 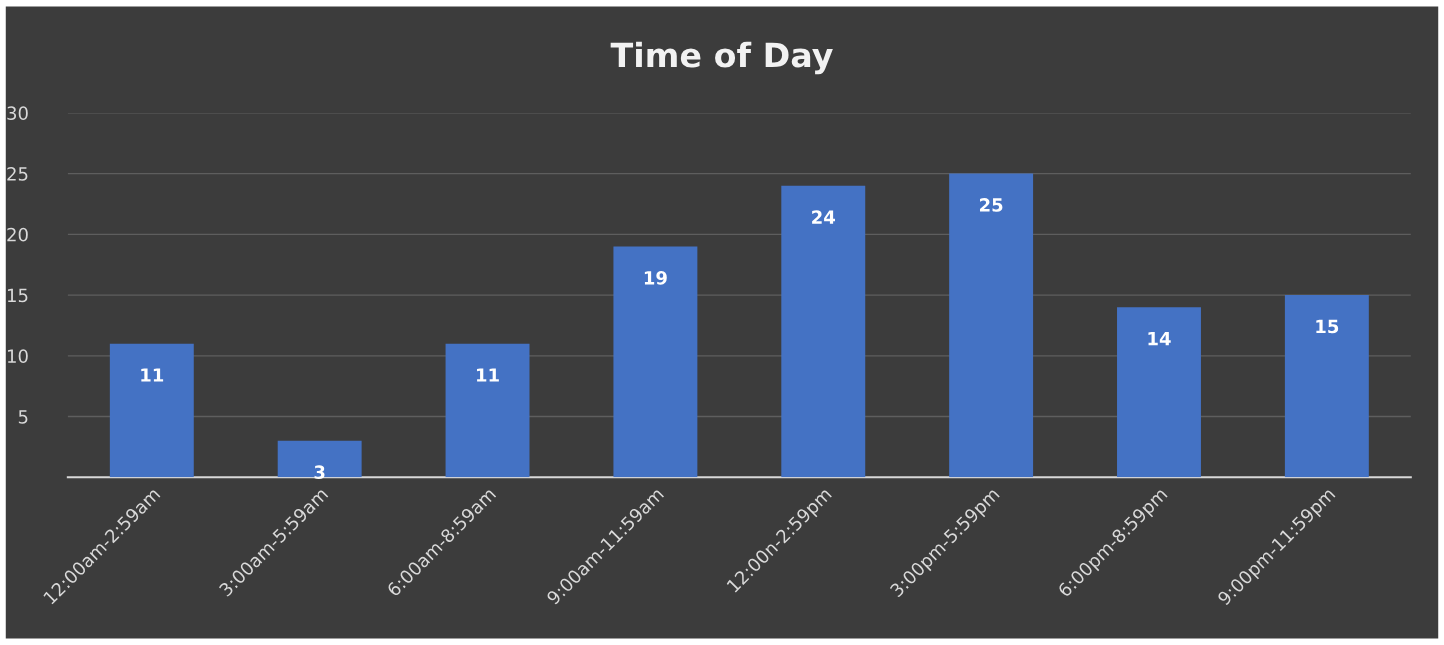 I want to click on data-label: 14, so click(x=1159, y=338).